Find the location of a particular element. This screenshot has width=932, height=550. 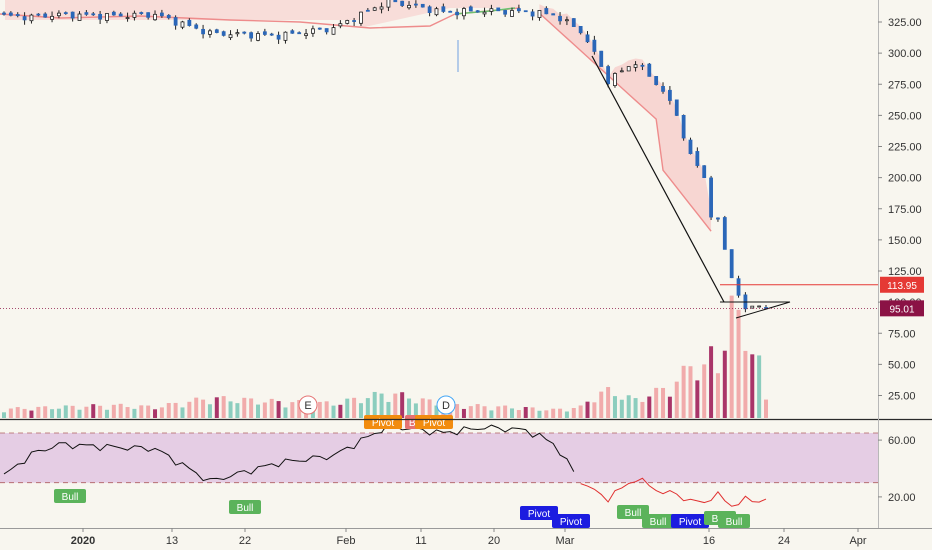

event-marker-circle is located at coordinates (308, 405).